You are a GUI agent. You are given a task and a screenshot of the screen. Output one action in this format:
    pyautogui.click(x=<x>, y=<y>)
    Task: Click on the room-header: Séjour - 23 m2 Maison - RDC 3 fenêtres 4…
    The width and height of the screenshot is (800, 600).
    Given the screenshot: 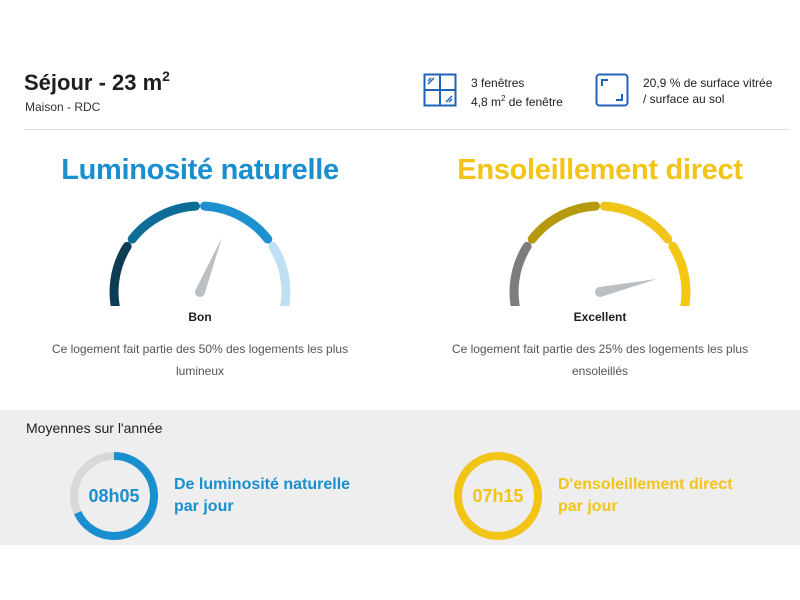 What is the action you would take?
    pyautogui.click(x=407, y=99)
    